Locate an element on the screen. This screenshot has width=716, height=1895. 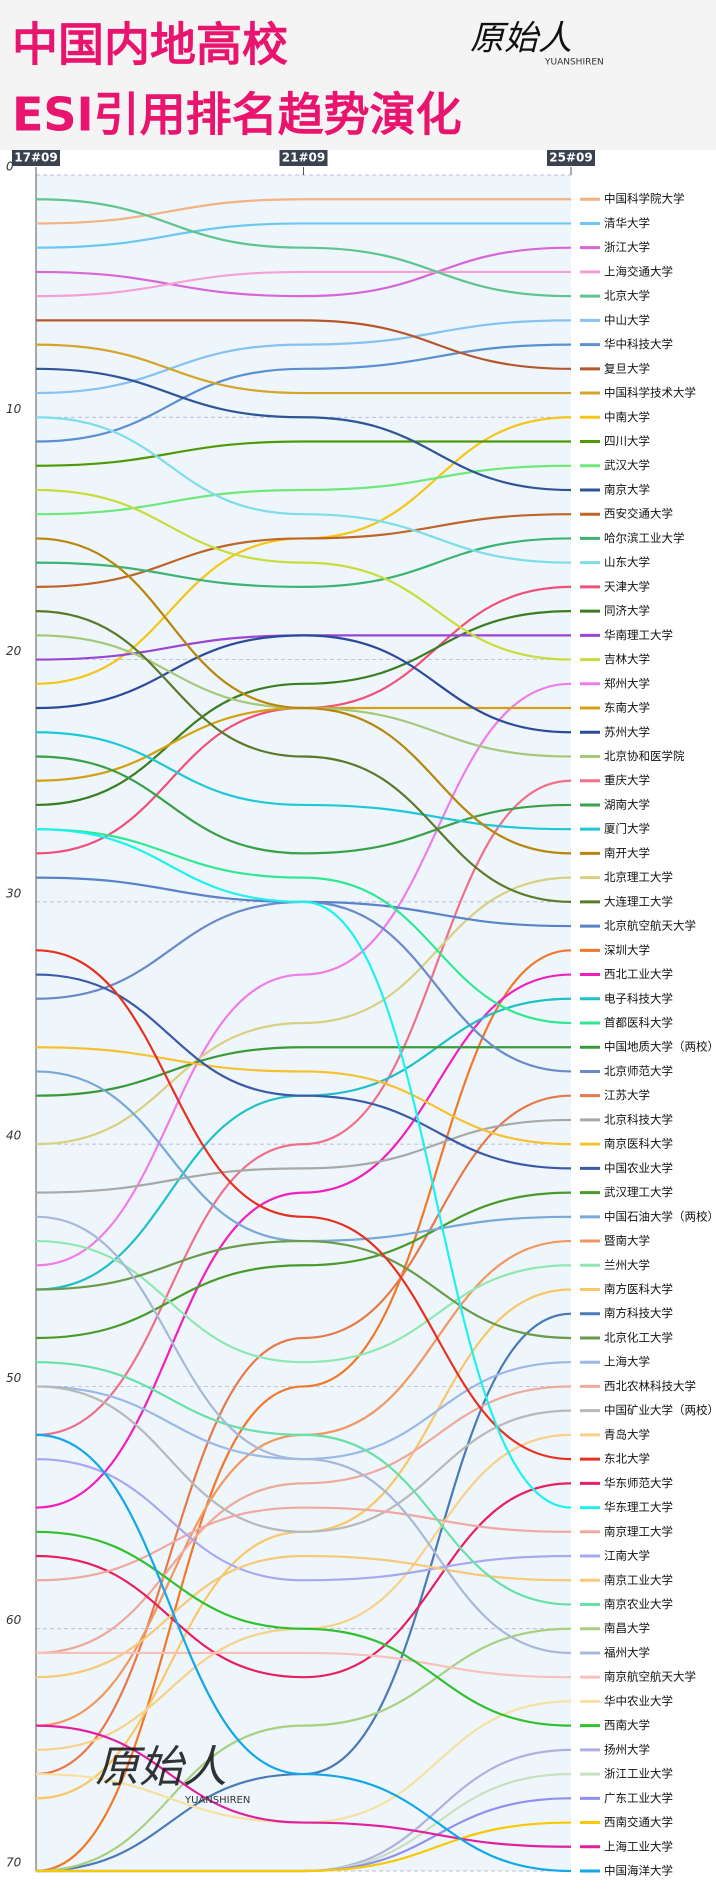
series-label: 南京理工大学 is located at coordinates (638, 1531).